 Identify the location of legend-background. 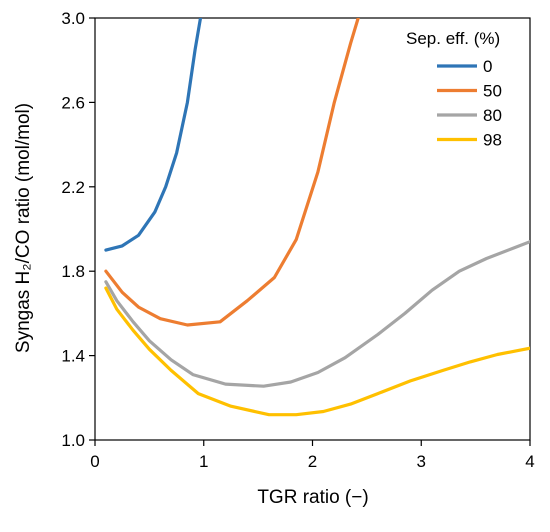
(466, 87).